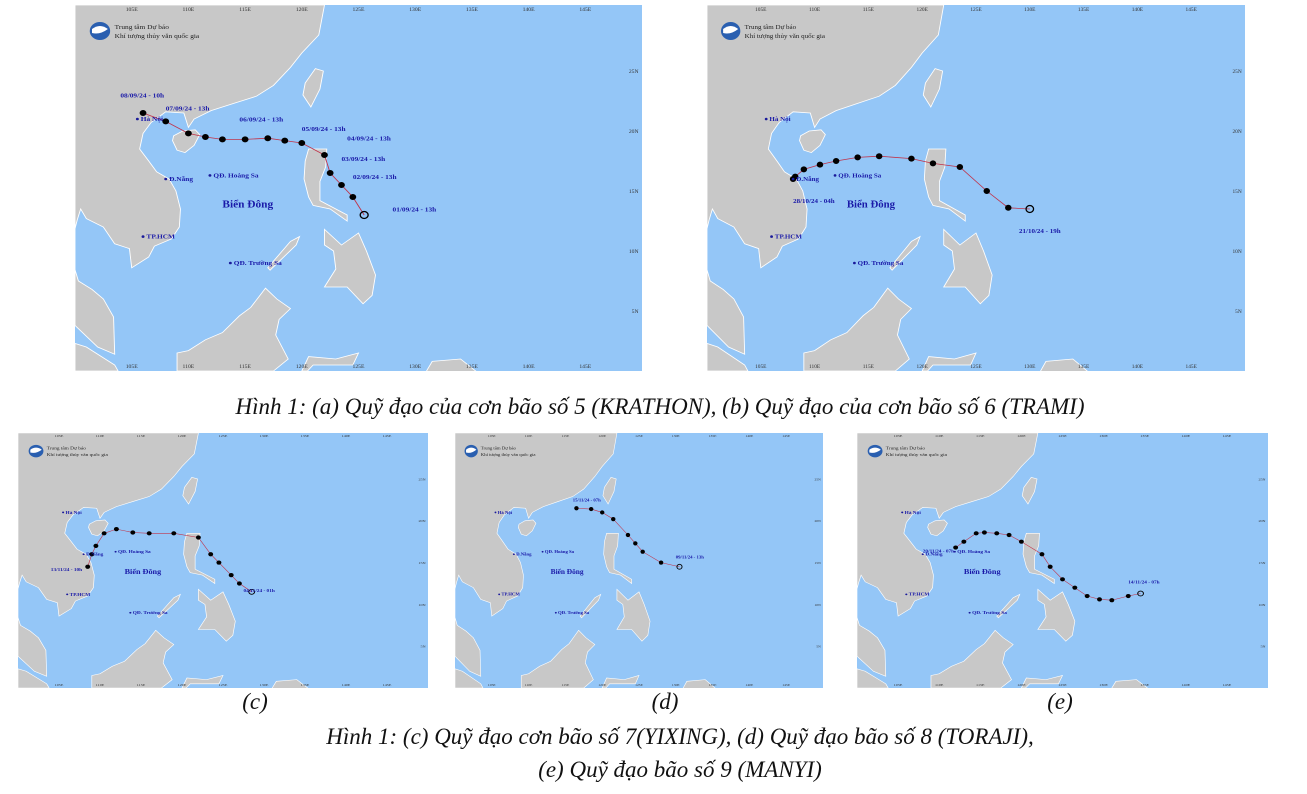  Describe the element at coordinates (471, 450) in the screenshot. I see `logo-mark` at that location.